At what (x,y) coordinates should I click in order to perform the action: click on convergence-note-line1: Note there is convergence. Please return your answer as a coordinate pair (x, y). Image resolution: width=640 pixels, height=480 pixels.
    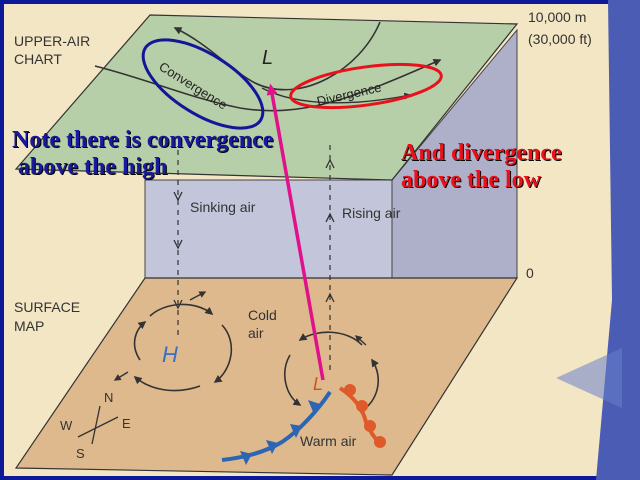
    Looking at the image, I should click on (143, 140).